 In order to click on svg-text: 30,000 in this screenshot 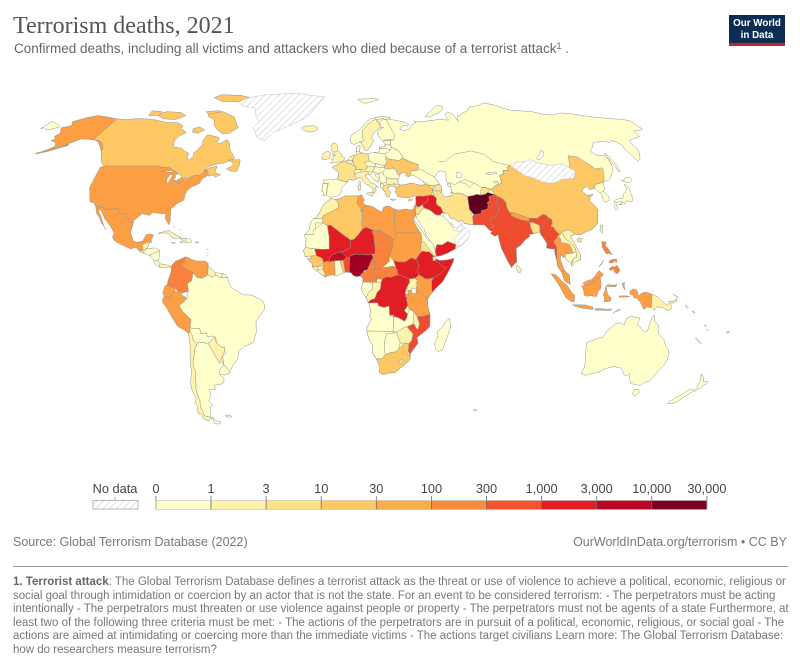, I will do `click(706, 488)`.